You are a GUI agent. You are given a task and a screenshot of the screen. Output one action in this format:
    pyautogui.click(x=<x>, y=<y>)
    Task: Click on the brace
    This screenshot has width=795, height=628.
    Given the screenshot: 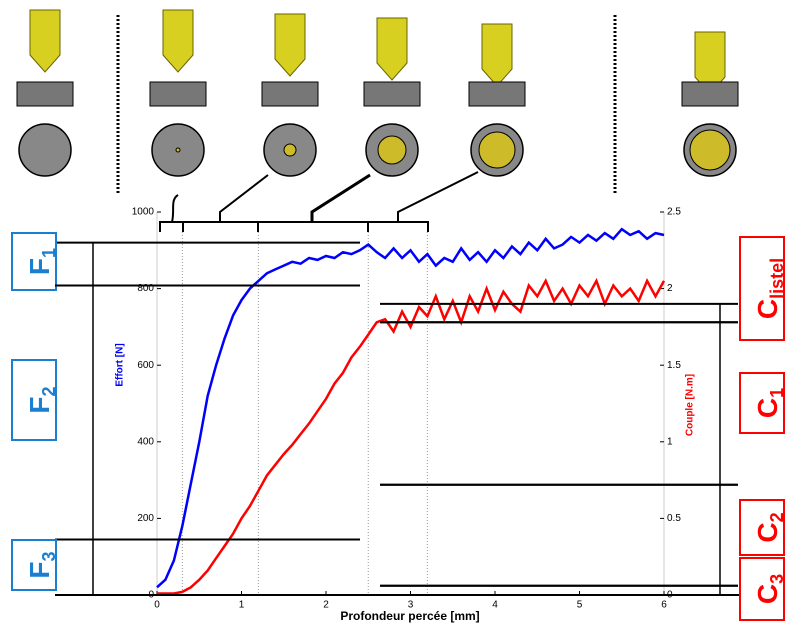 What is the action you would take?
    pyautogui.click(x=294, y=226)
    